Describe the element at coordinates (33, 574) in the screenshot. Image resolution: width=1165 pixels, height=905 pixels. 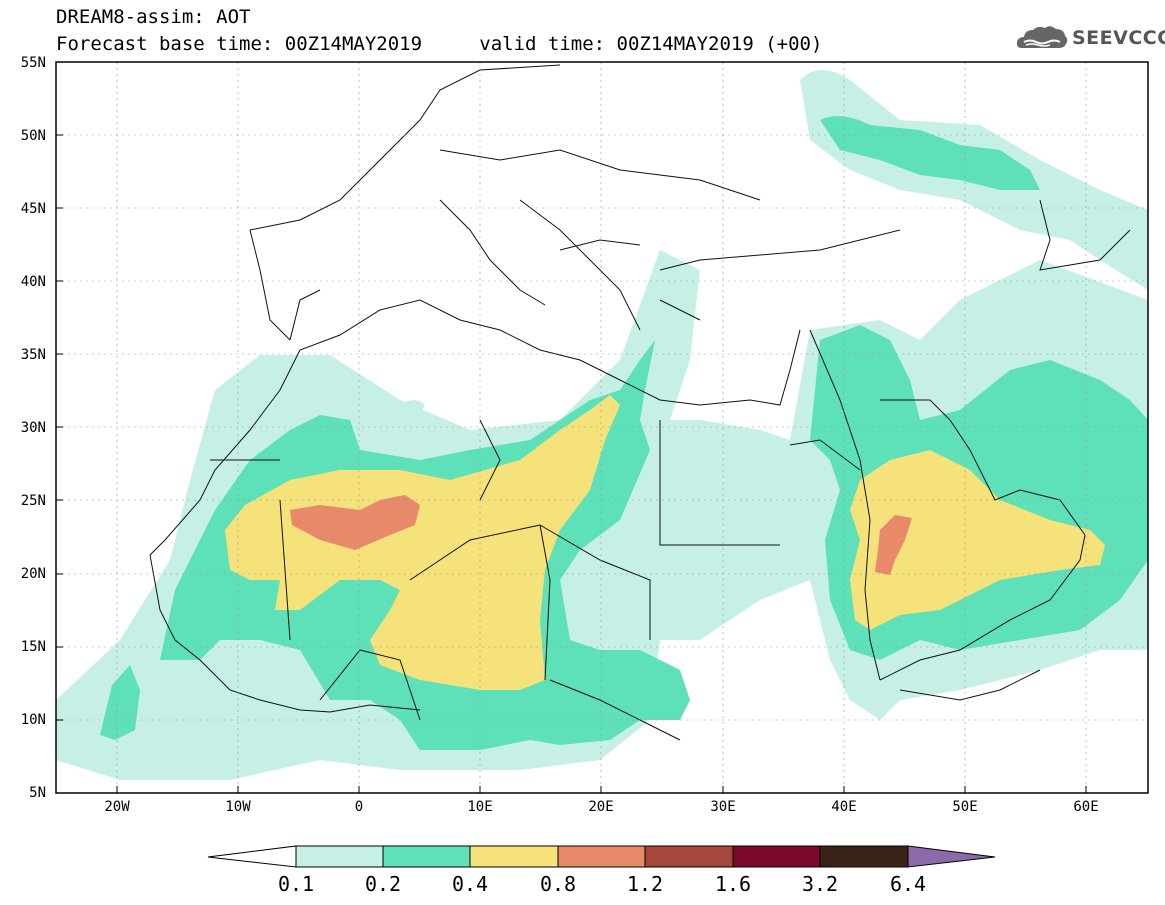
I see `lat-label: 20N` at that location.